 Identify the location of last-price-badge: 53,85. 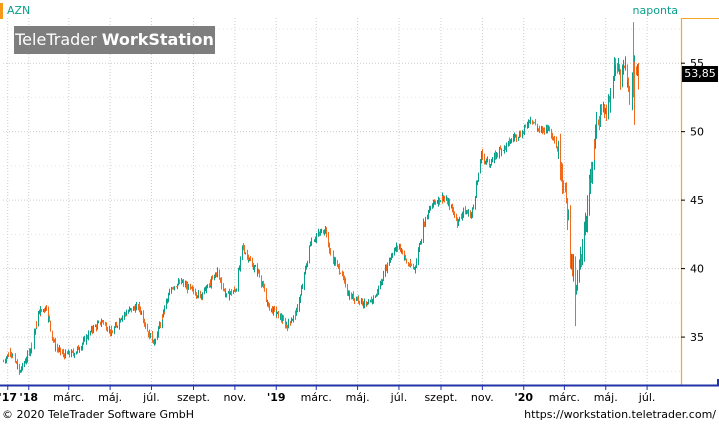
(700, 74).